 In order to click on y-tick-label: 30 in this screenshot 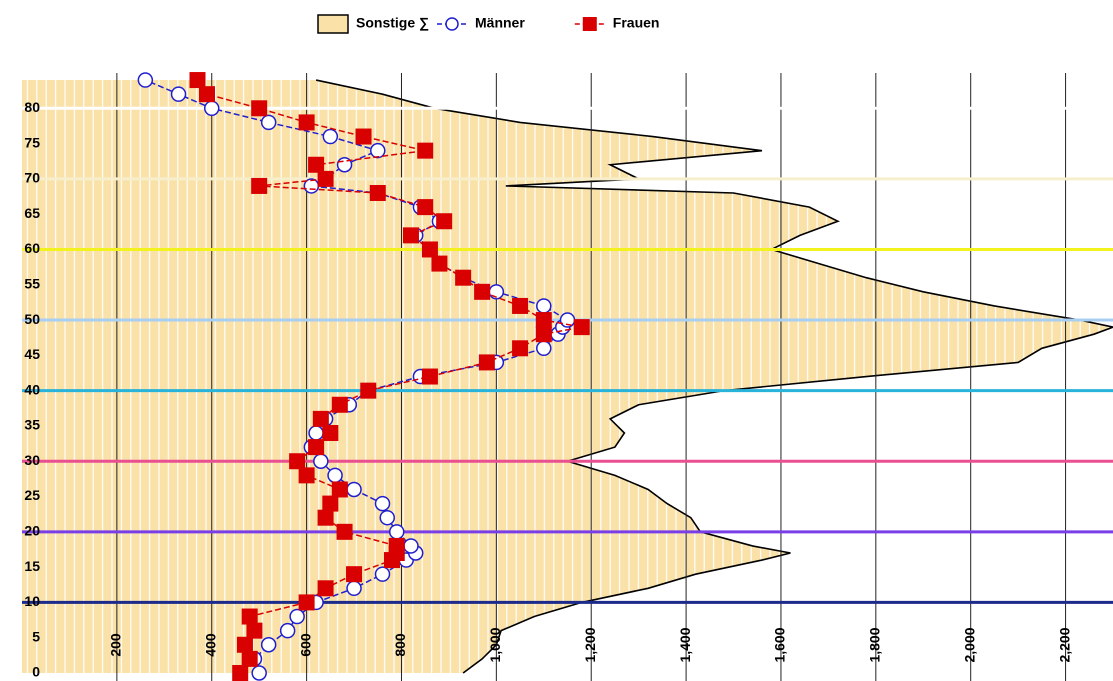, I will do `click(32, 460)`.